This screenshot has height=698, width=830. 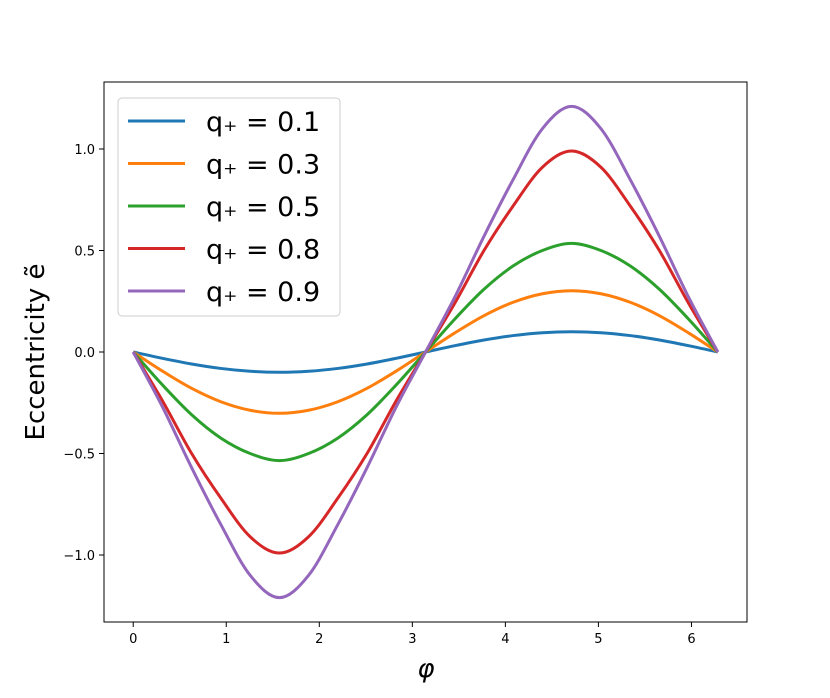 I want to click on legend-label-4: q₊ = 0.9, so click(x=263, y=292).